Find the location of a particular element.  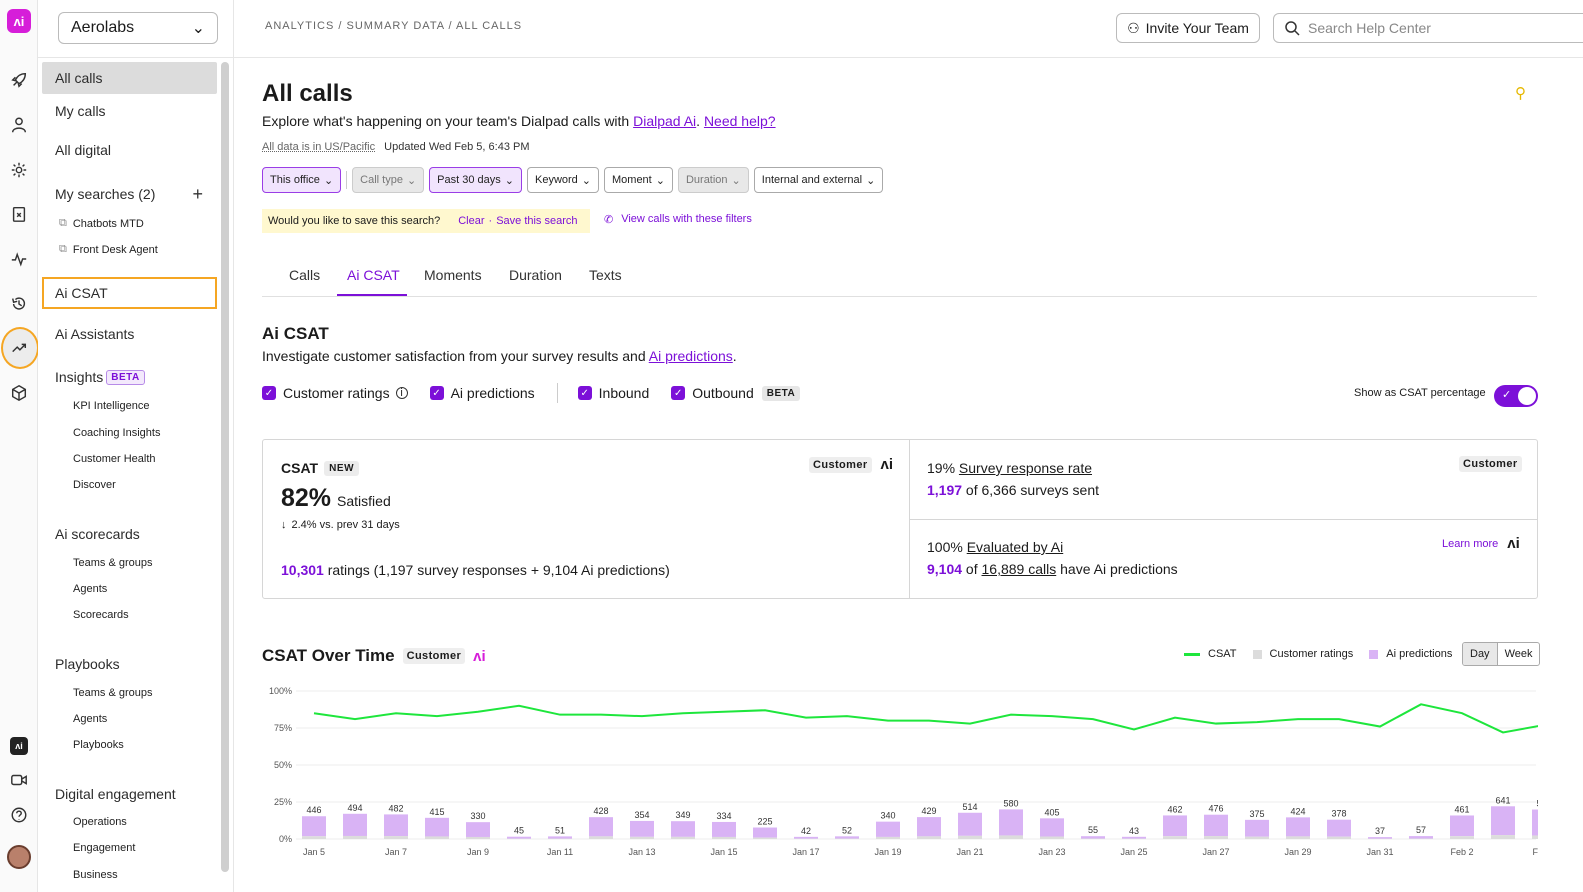

timezone-note: All data is in US/Pacific is located at coordinates (319, 147).